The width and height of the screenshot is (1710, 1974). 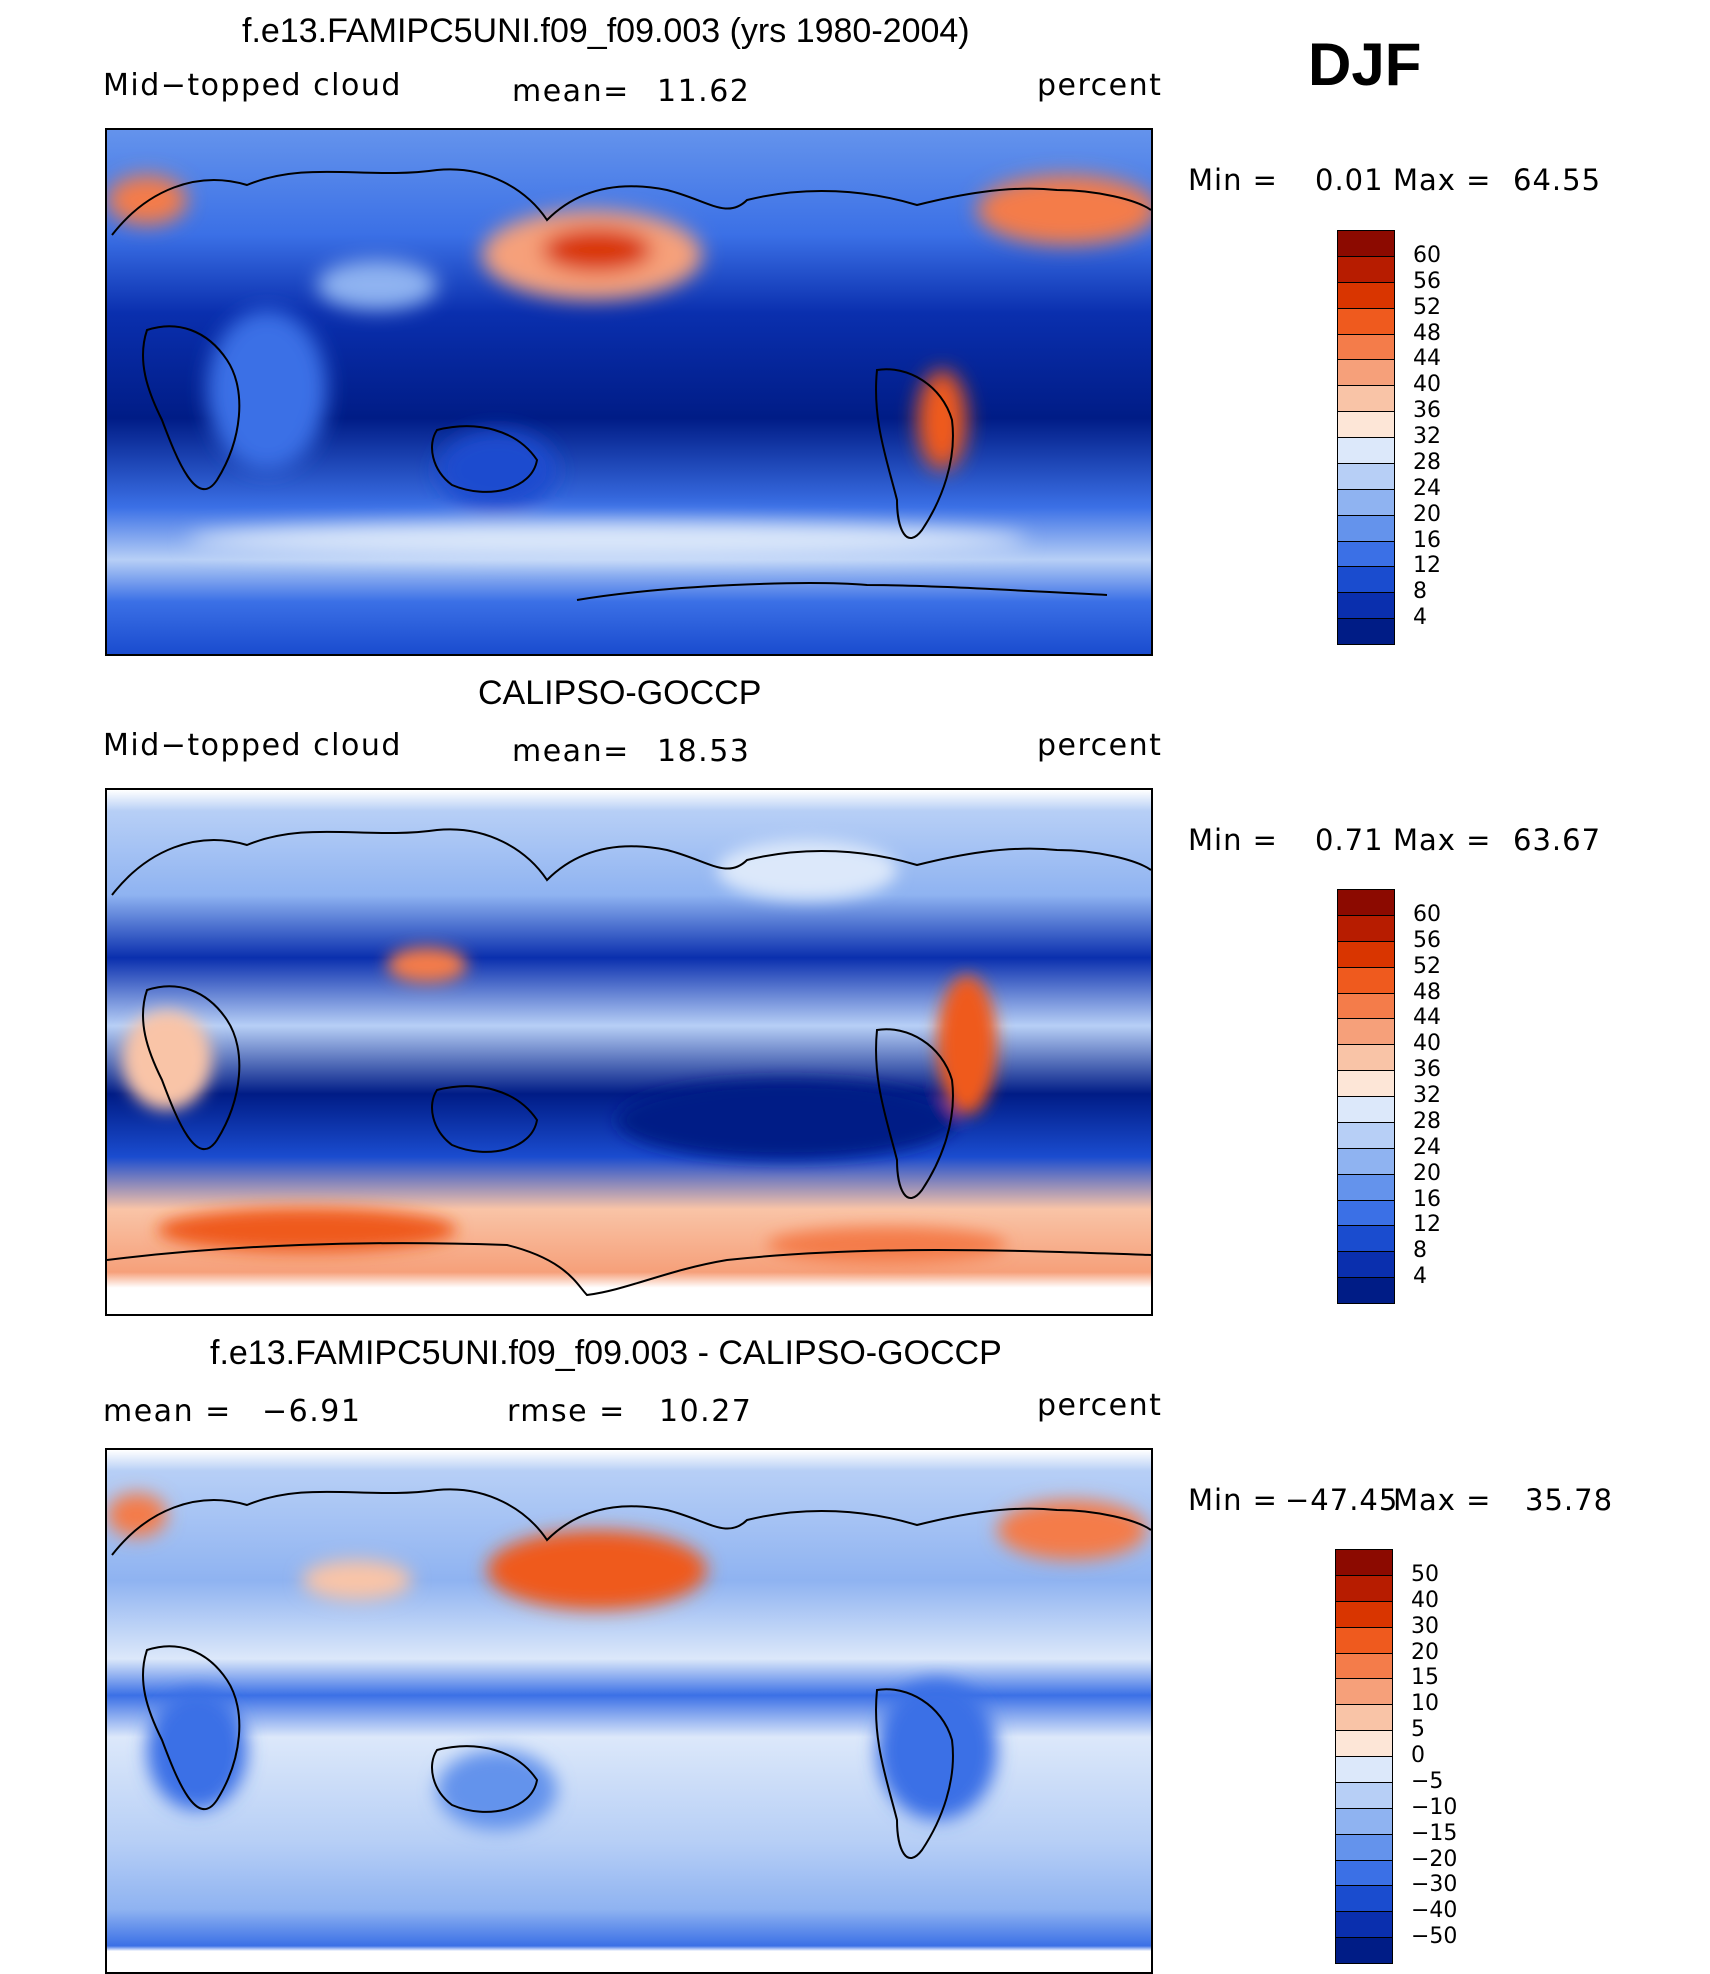 What do you see at coordinates (1434, 1937) in the screenshot?
I see `colorbar-tick-label: −50` at bounding box center [1434, 1937].